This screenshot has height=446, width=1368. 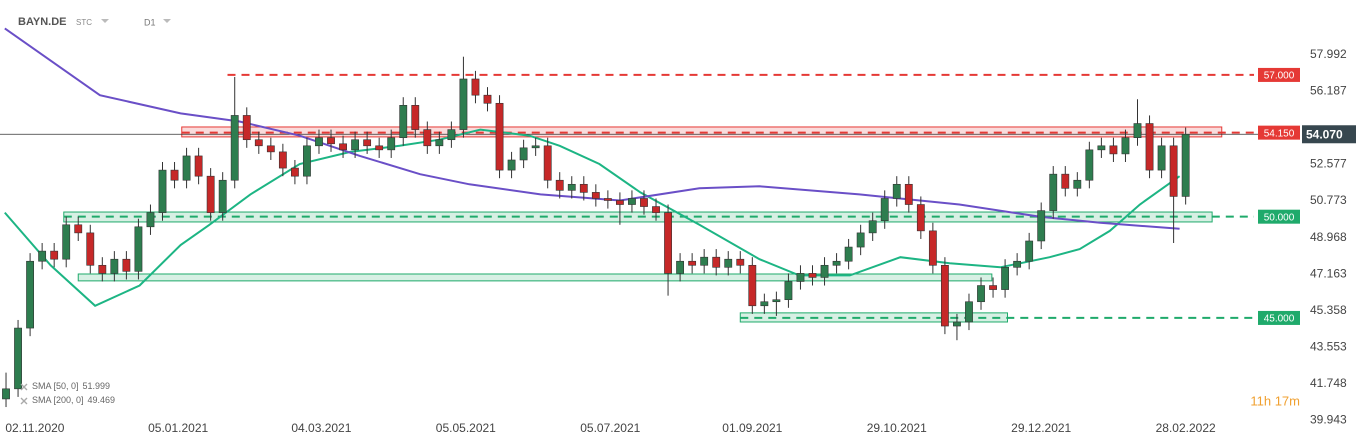 What do you see at coordinates (610, 428) in the screenshot?
I see `x-tick-label: 05.07.2021` at bounding box center [610, 428].